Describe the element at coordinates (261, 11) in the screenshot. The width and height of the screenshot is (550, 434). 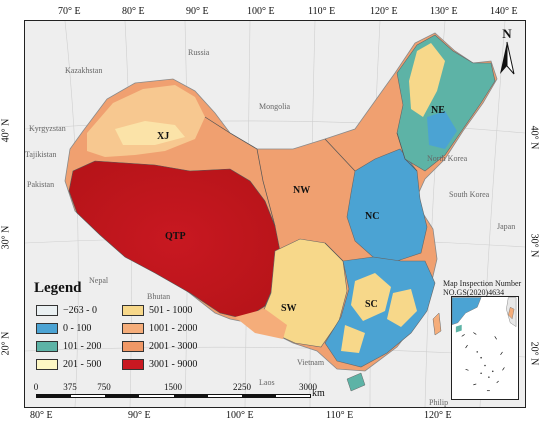
I see `tick-top-100e: 100° E` at that location.